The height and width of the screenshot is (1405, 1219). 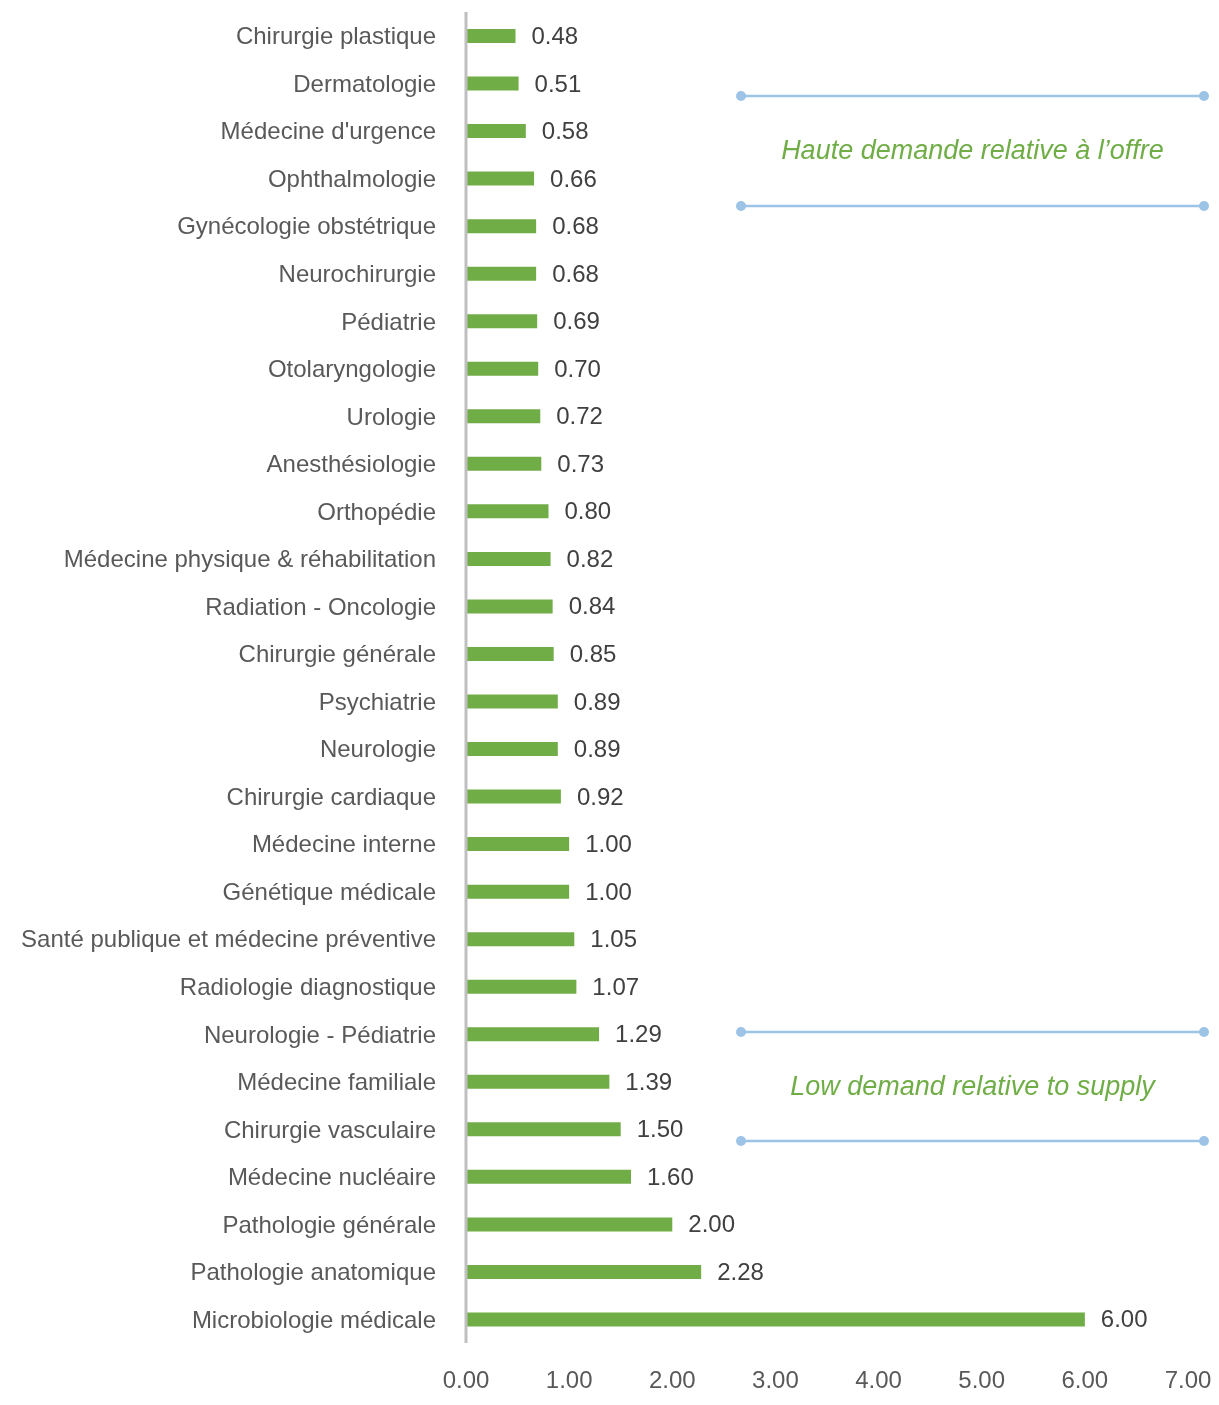 What do you see at coordinates (565, 131) in the screenshot?
I see `data-label: 0.58` at bounding box center [565, 131].